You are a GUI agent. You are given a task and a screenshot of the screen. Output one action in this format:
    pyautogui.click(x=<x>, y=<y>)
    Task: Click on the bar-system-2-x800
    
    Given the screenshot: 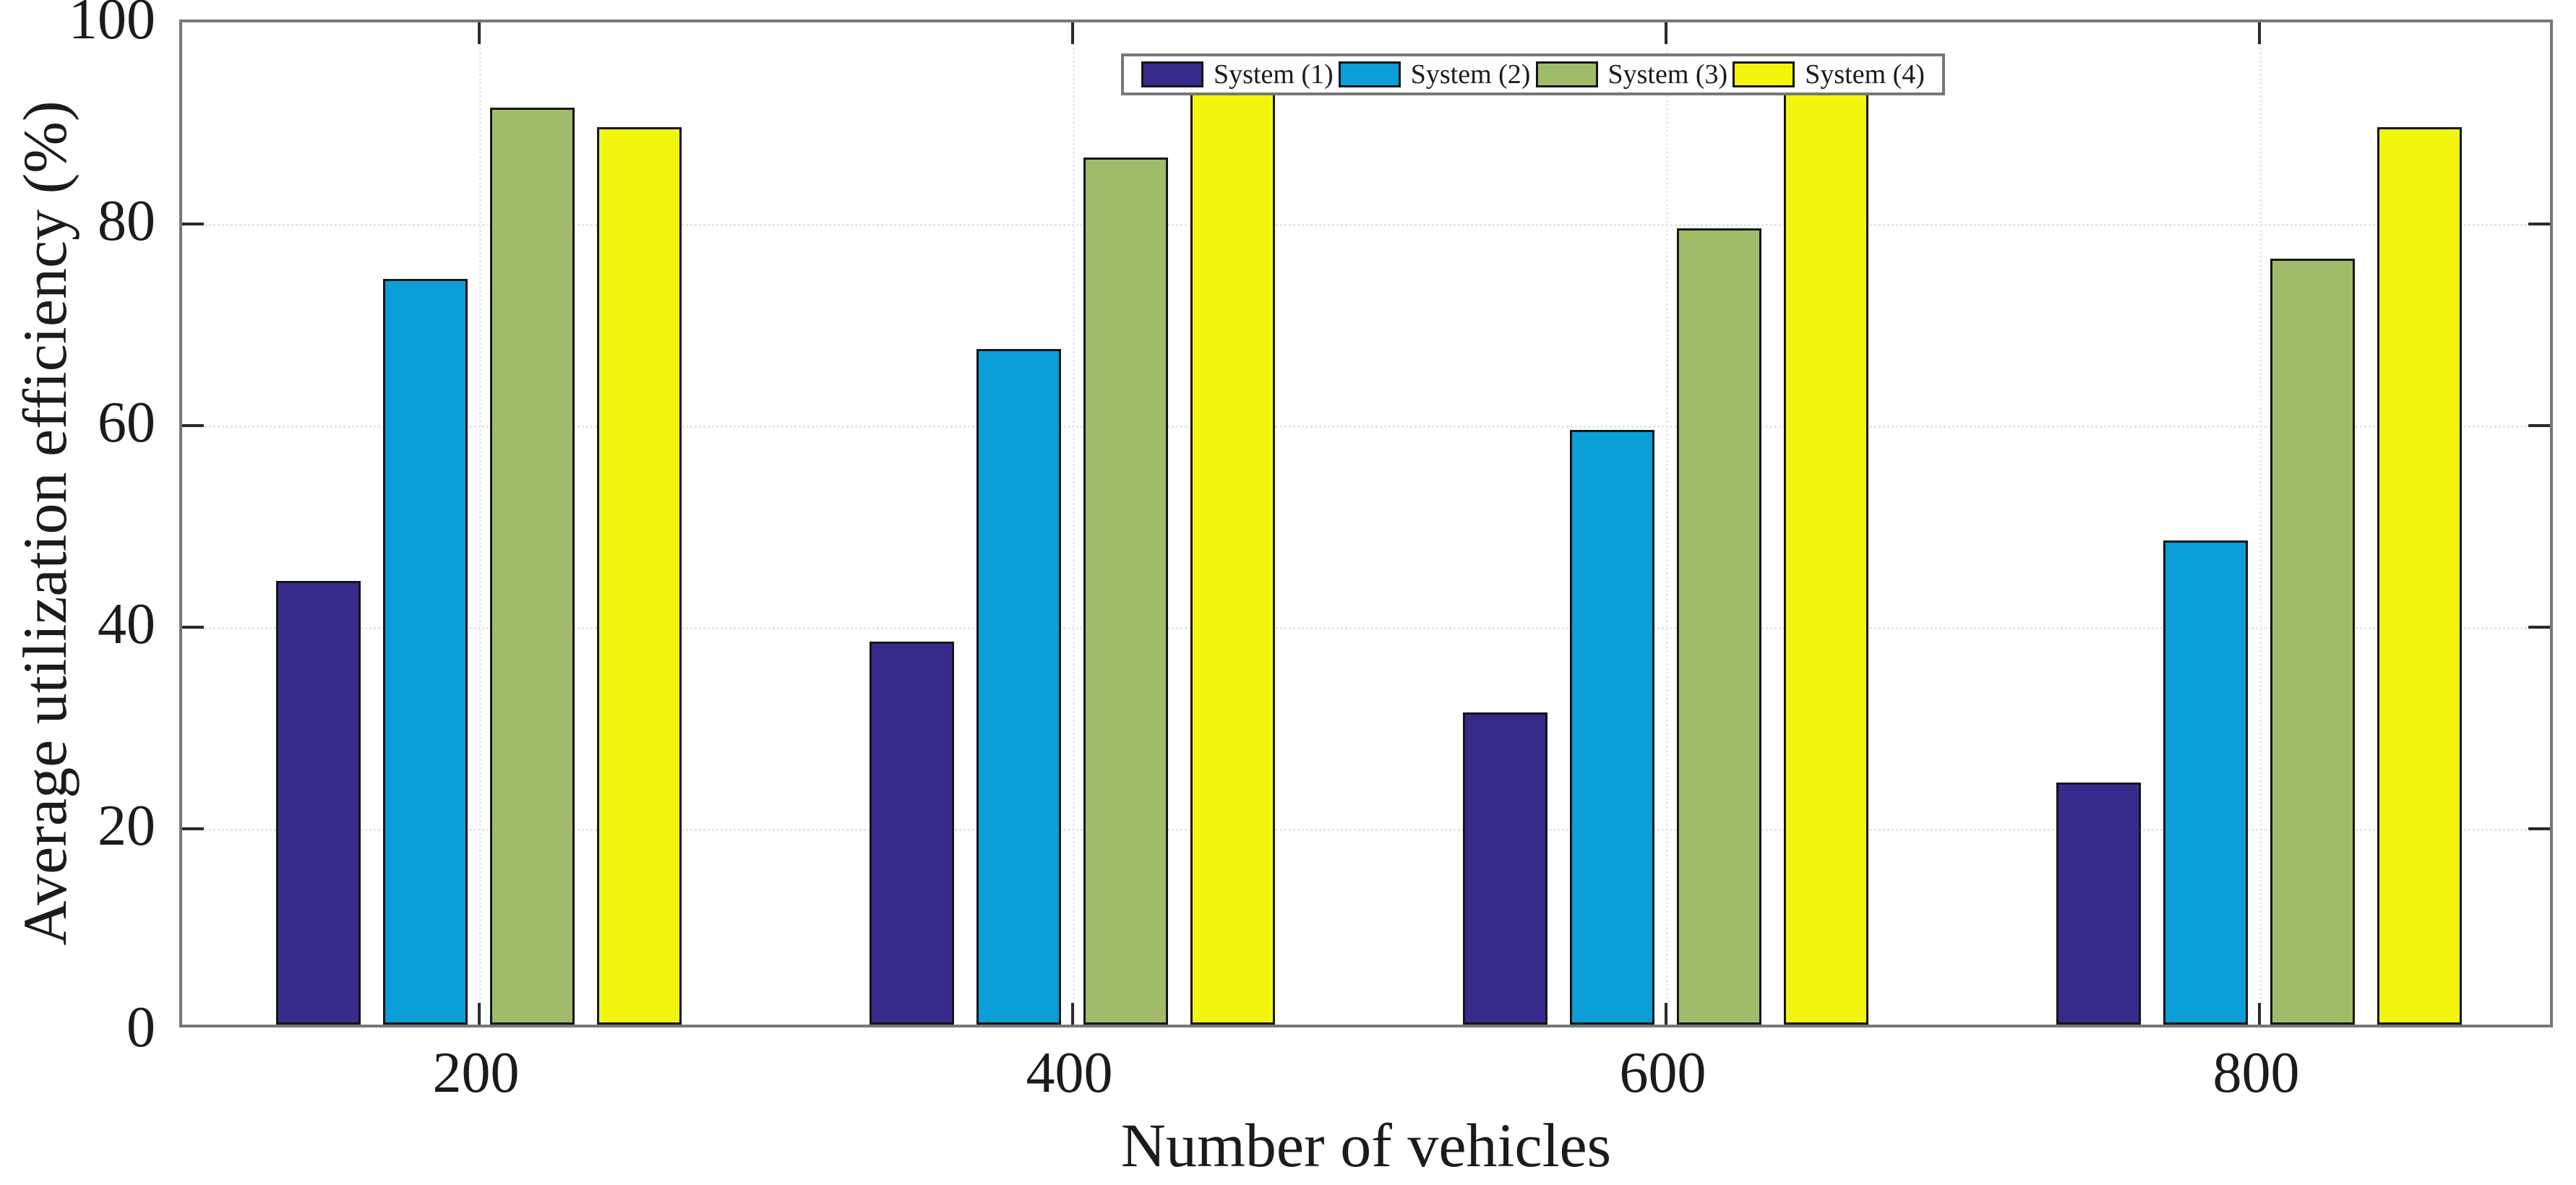 What is the action you would take?
    pyautogui.click(x=2205, y=782)
    